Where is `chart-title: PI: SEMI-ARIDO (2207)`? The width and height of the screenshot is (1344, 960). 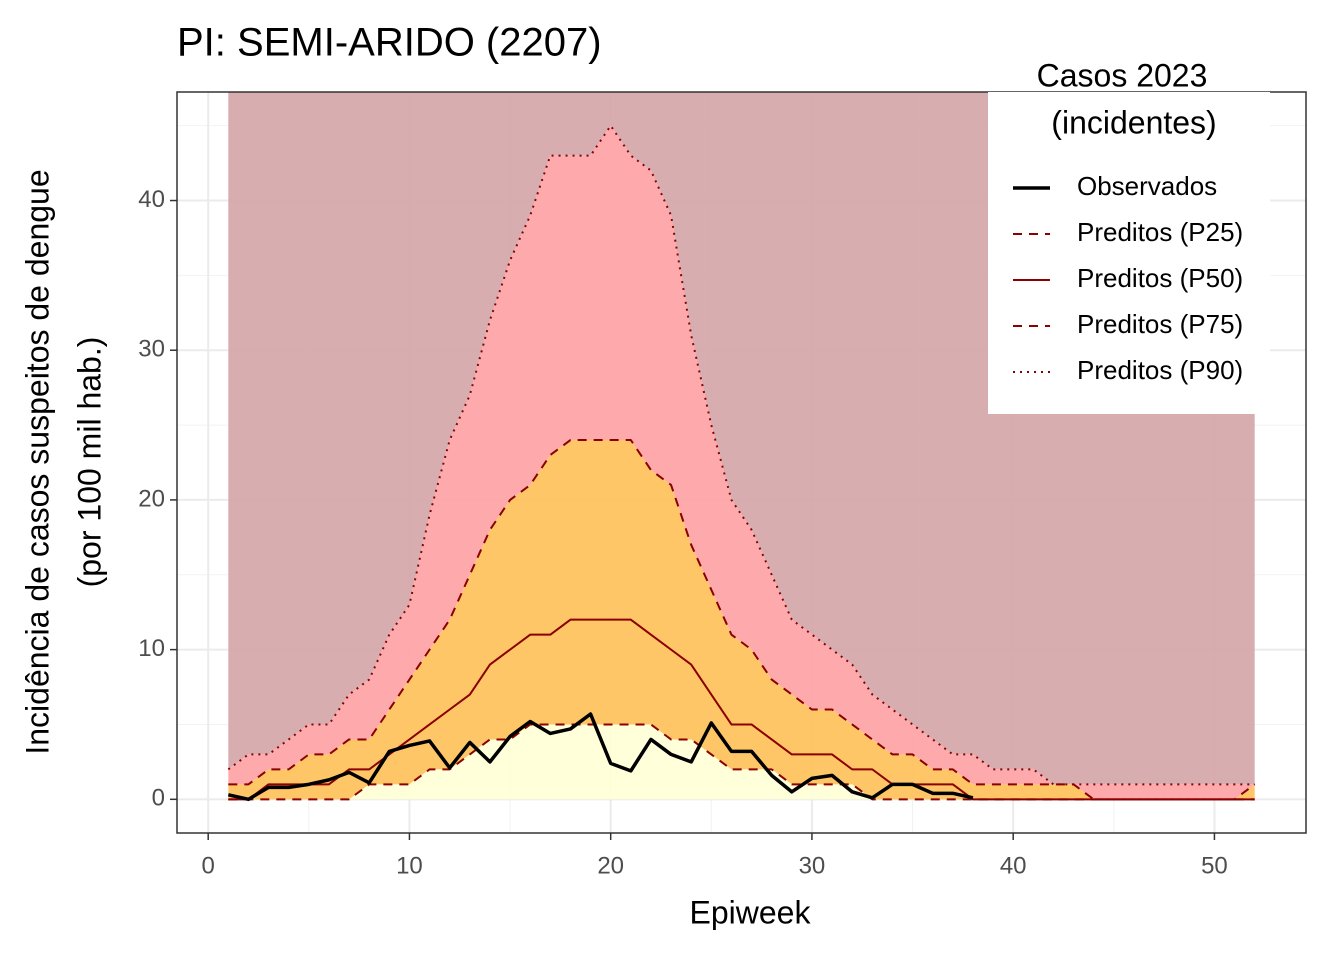 chart-title: PI: SEMI-ARIDO (2207) is located at coordinates (389, 43).